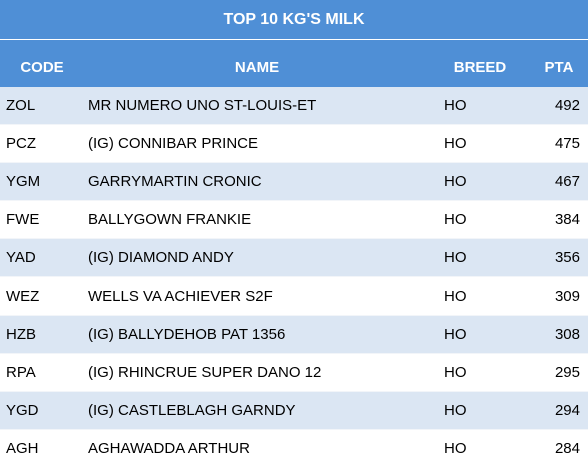 This screenshot has height=466, width=588. I want to click on cell-code: FWE, so click(23, 220).